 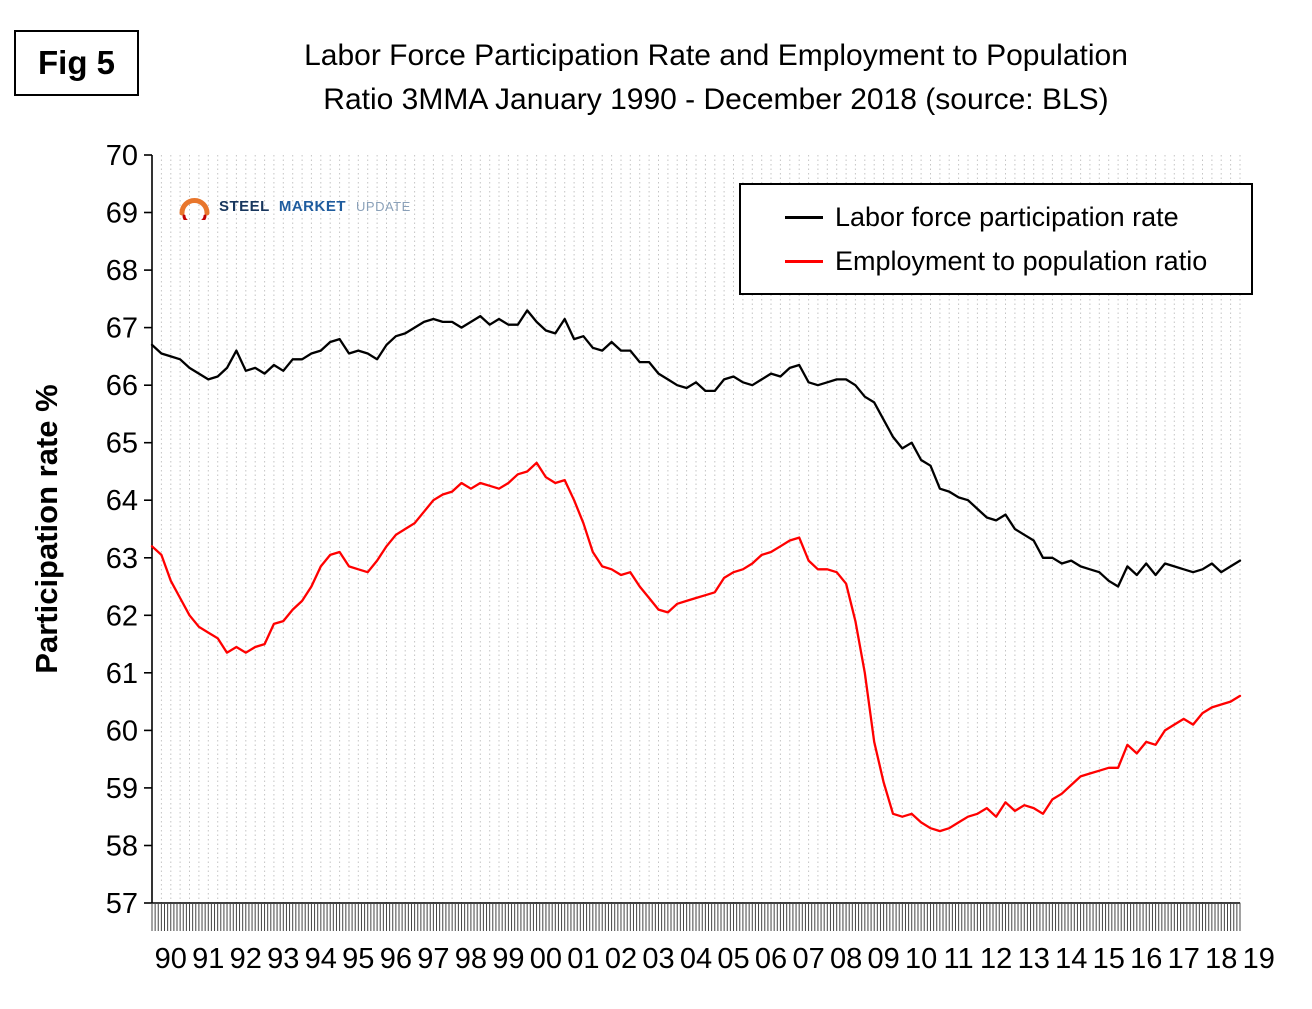 What do you see at coordinates (546, 959) in the screenshot?
I see `svg-text: 00` at bounding box center [546, 959].